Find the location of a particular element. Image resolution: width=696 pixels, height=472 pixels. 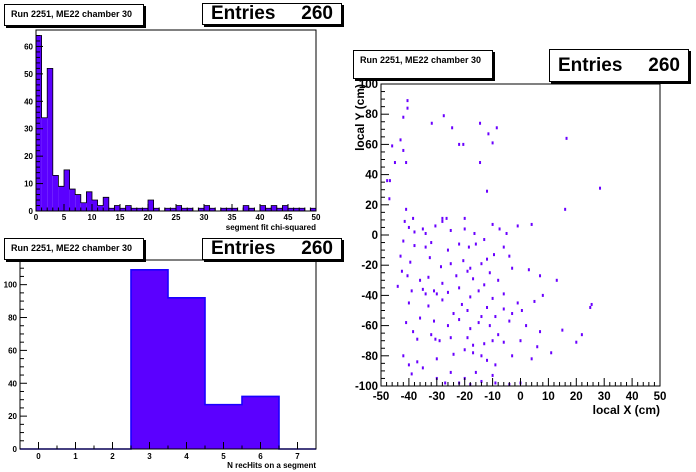

y-tick-label: -60 is located at coordinates (369, 327).